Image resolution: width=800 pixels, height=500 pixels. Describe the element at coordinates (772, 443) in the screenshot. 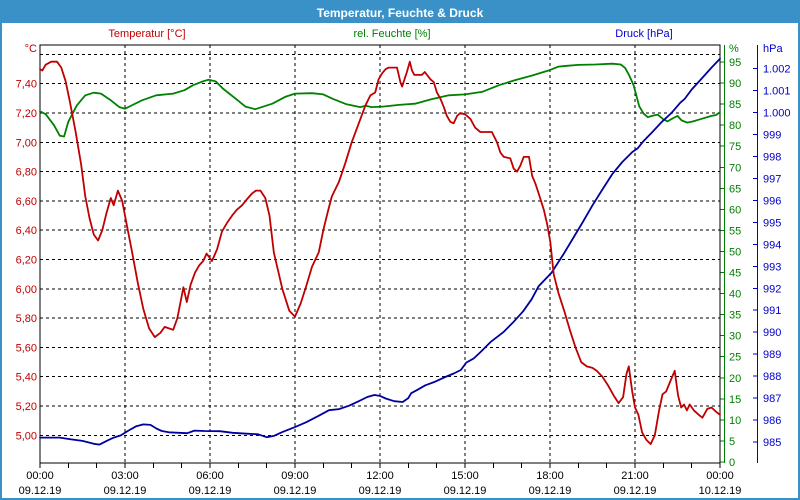

I see `pressure-axis-tick-label: 985` at that location.